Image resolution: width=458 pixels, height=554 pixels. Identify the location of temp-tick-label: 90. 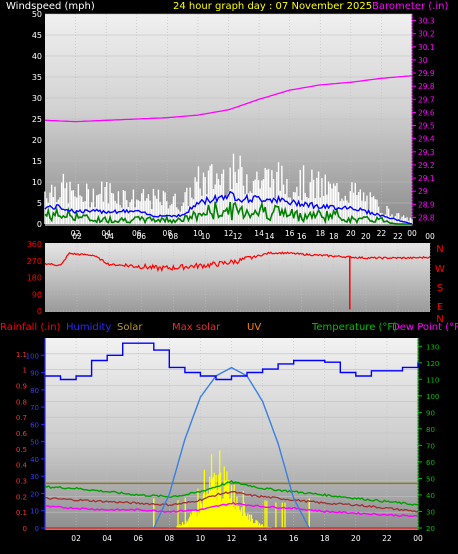
(430, 413).